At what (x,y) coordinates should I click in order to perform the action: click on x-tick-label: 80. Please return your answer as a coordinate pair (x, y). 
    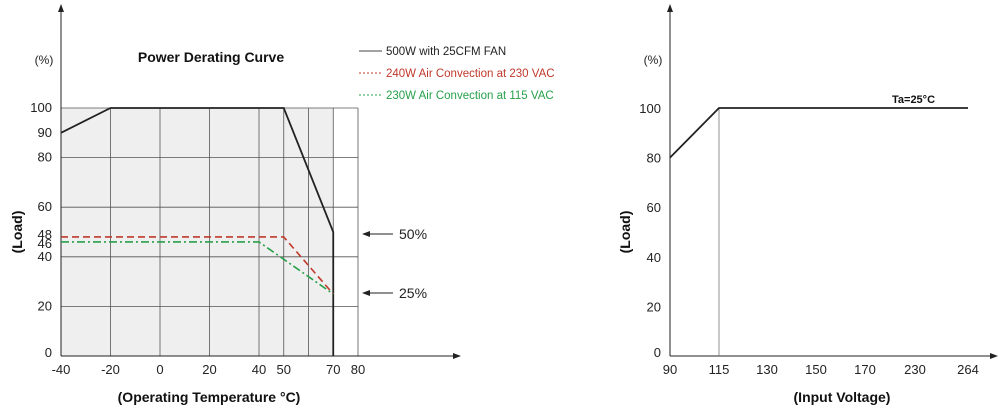
    Looking at the image, I should click on (358, 369).